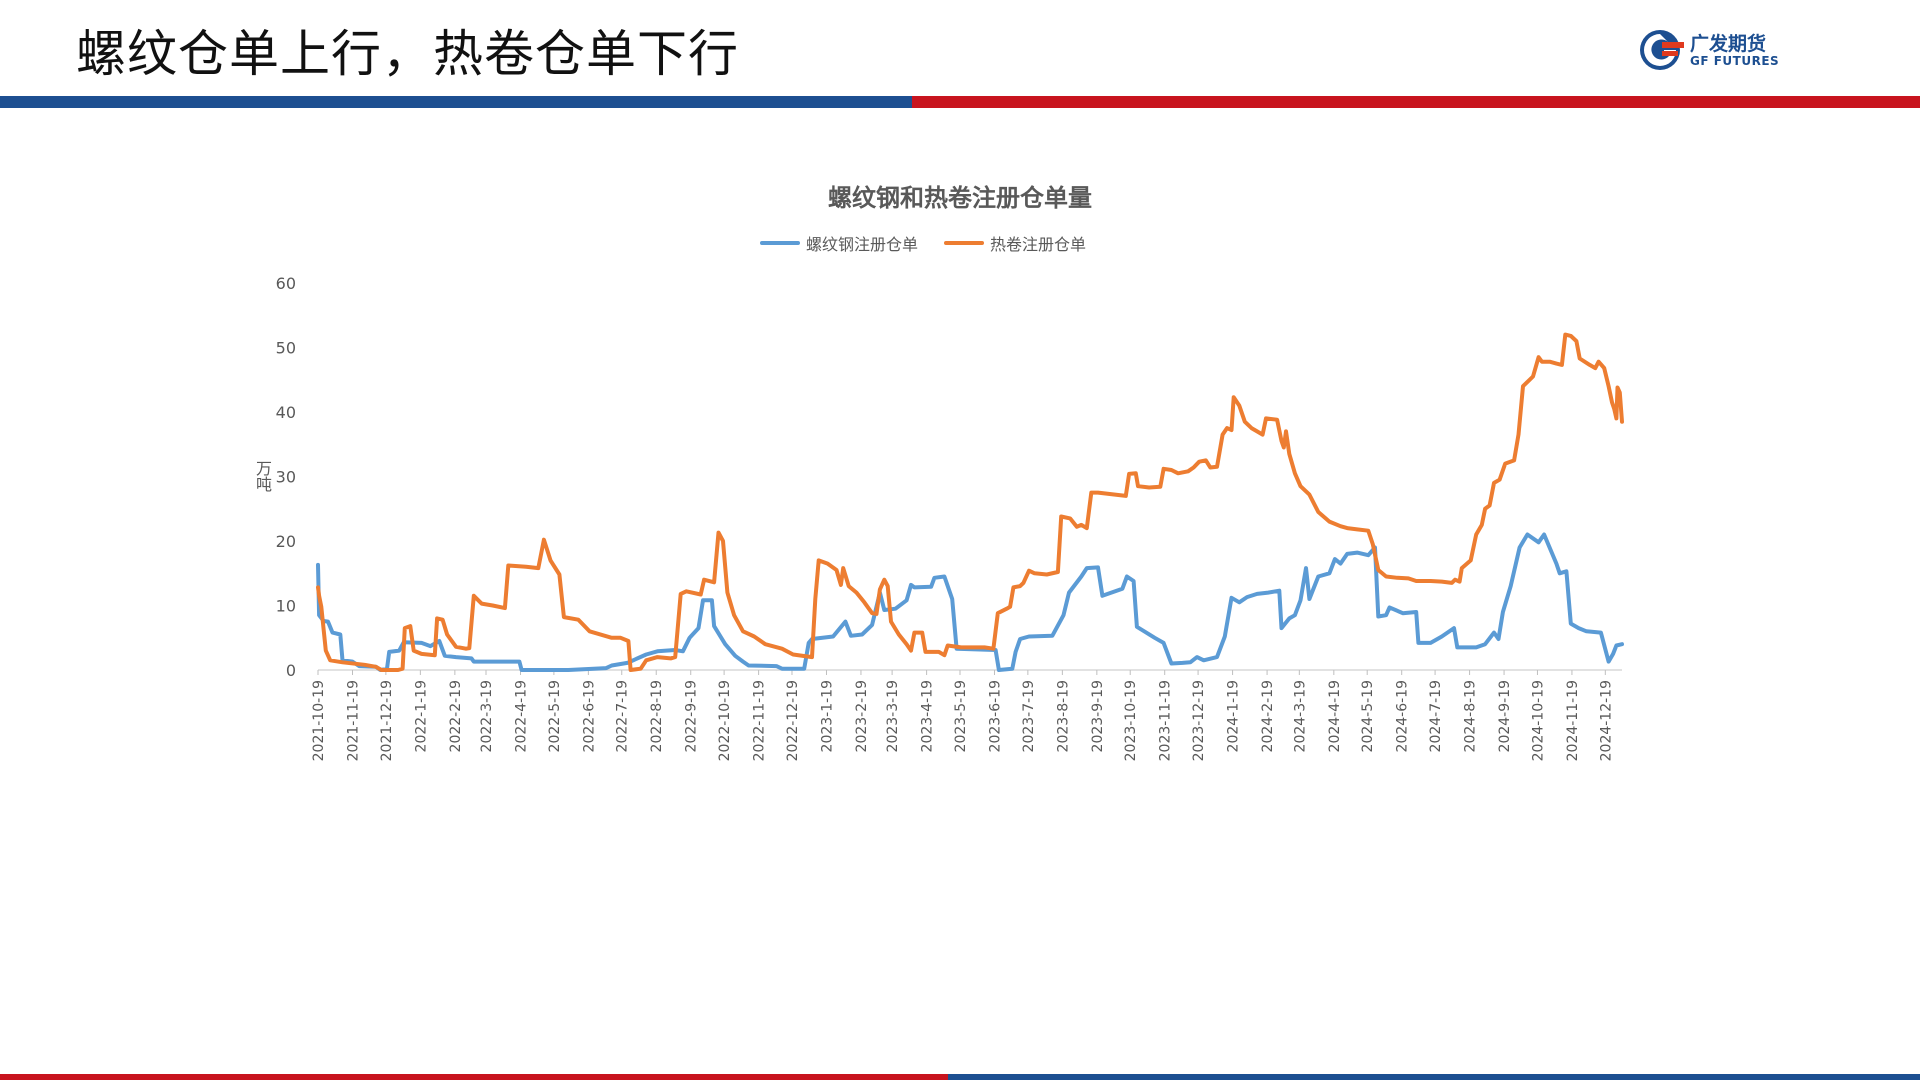 This screenshot has height=1080, width=1920. Describe the element at coordinates (964, 243) in the screenshot. I see `legend-swatch-hrc` at that location.